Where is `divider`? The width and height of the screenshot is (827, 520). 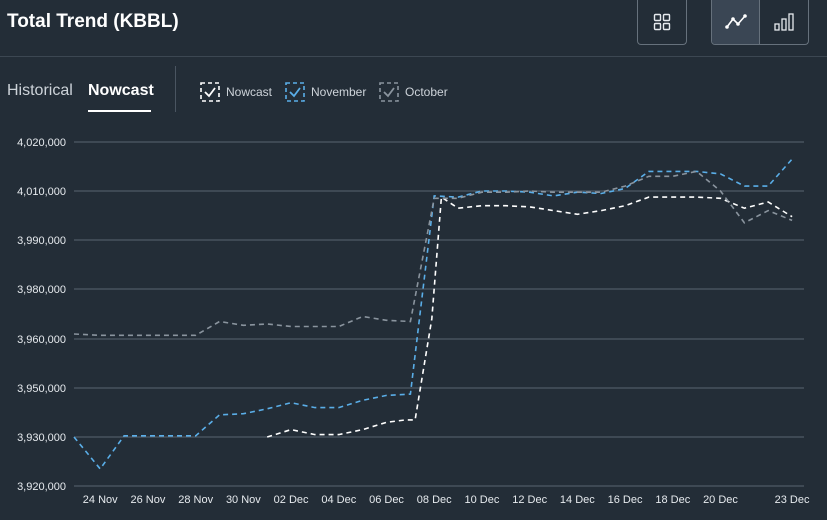
divider is located at coordinates (175, 89).